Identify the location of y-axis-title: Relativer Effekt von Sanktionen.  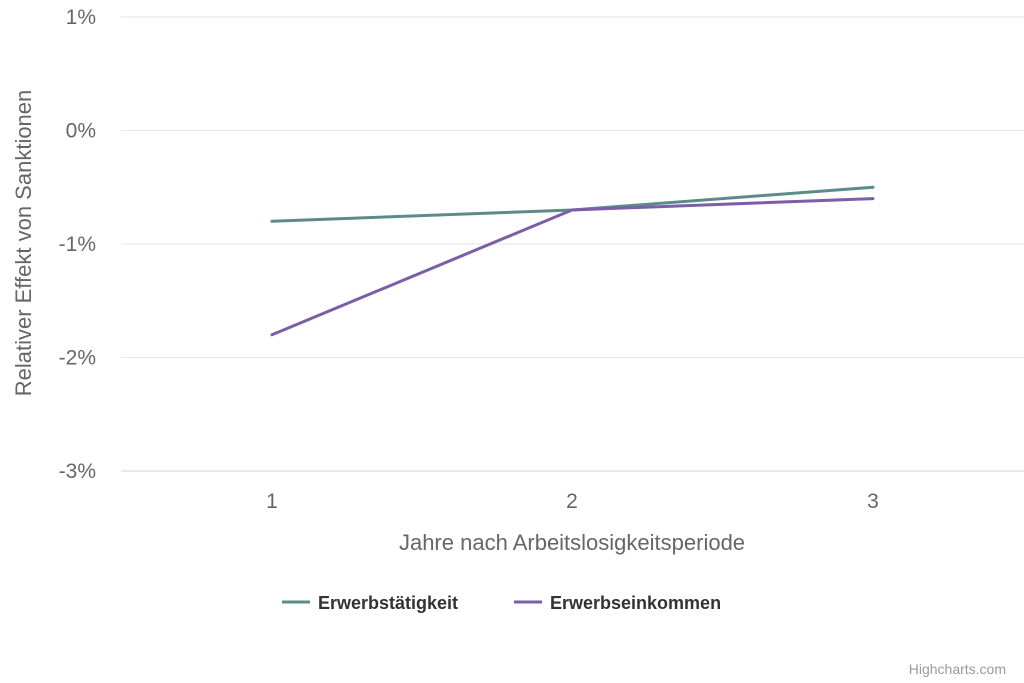
(23, 243).